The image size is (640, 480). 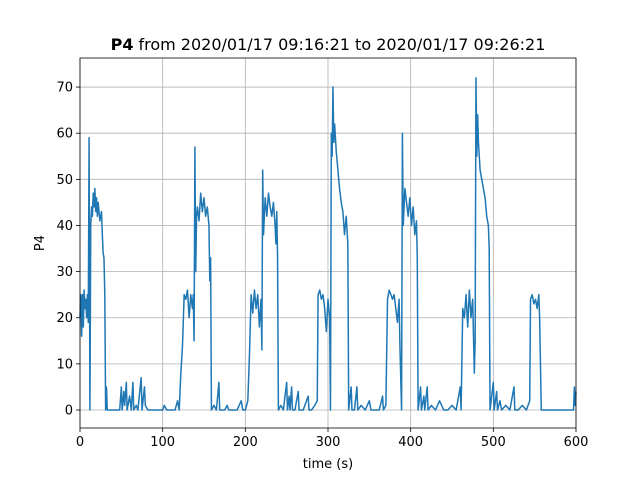 What do you see at coordinates (64, 226) in the screenshot?
I see `y-tick-label: 40` at bounding box center [64, 226].